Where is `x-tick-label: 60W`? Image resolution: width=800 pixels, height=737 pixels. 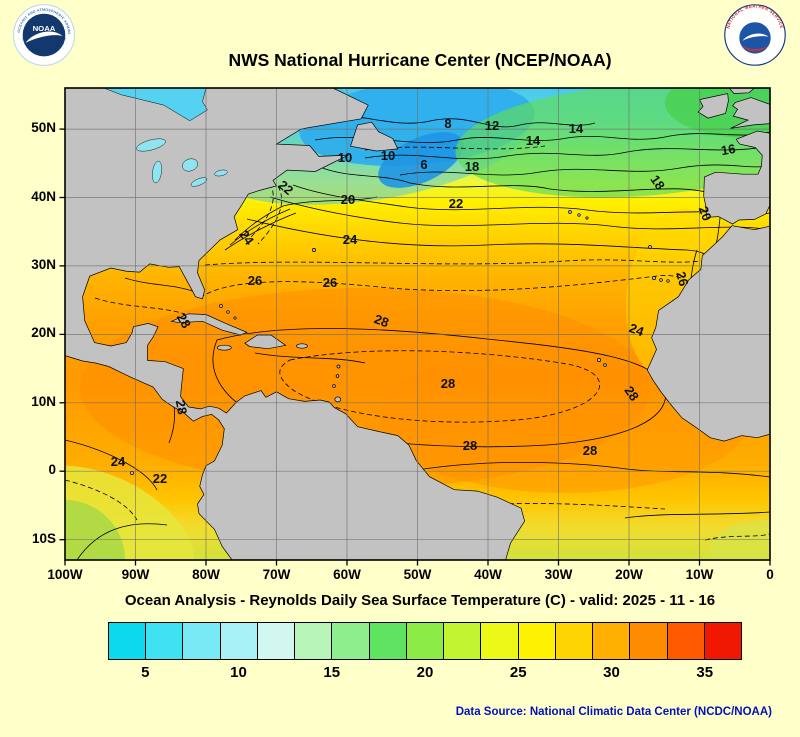 x-tick-label: 60W is located at coordinates (347, 574).